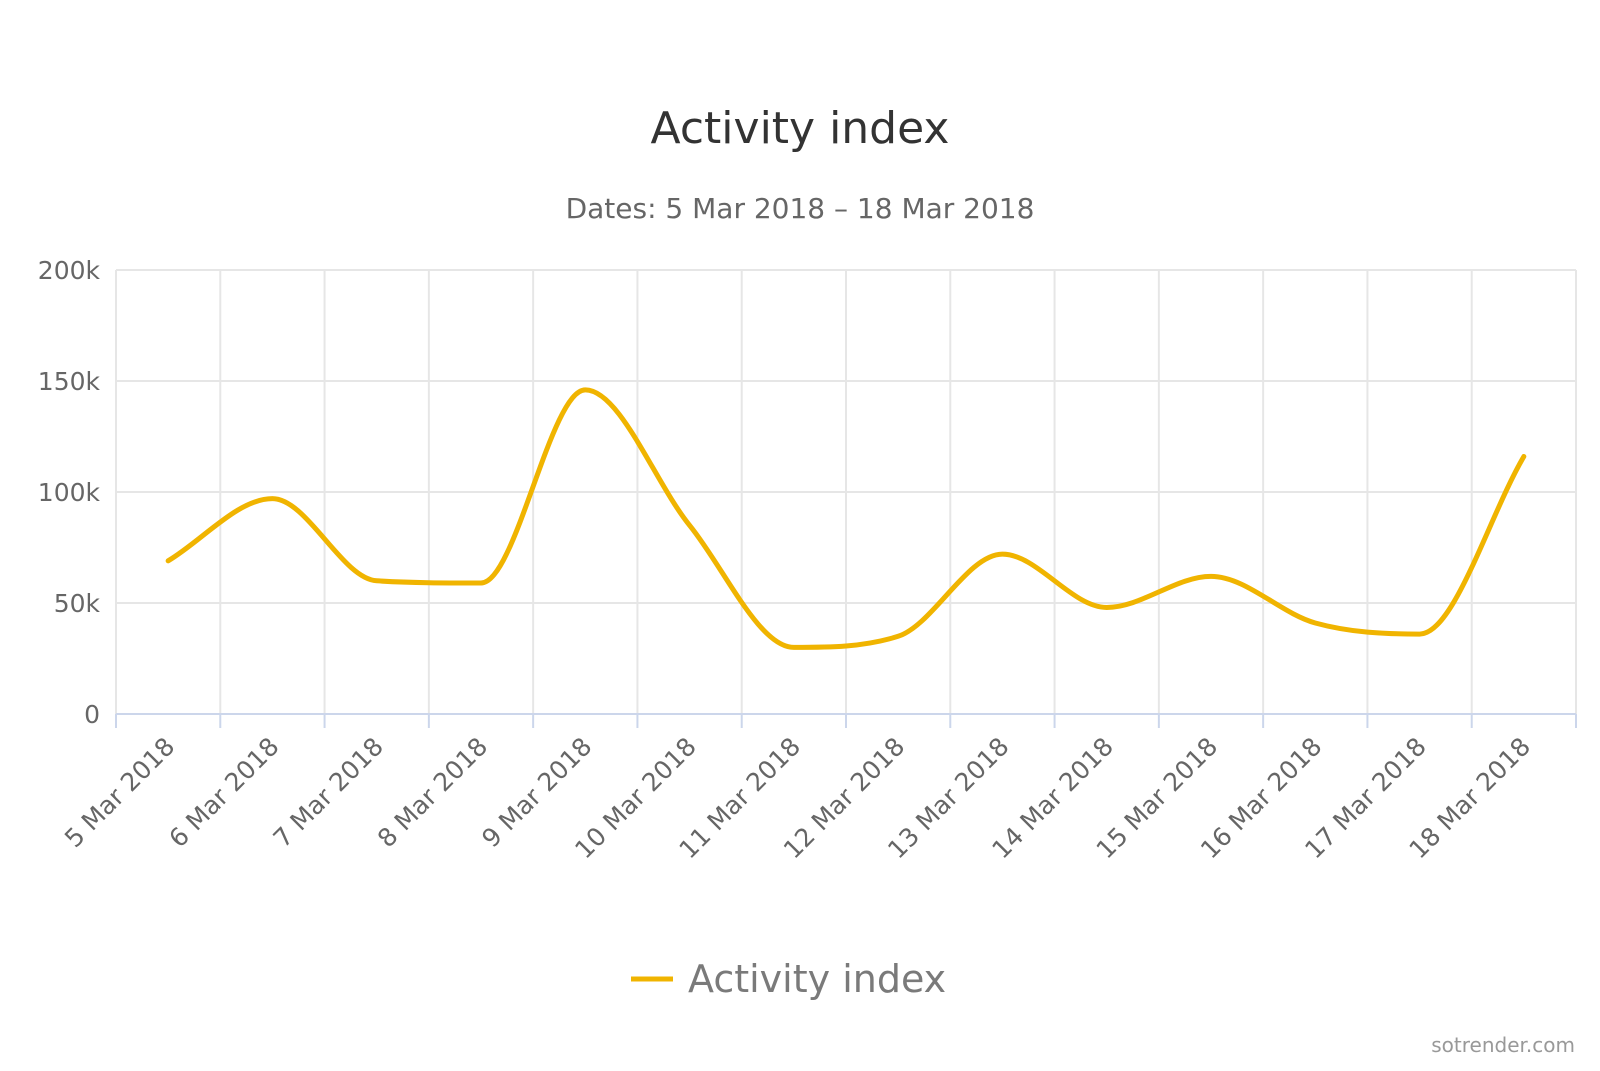  Describe the element at coordinates (432, 792) in the screenshot. I see `x-tick-label: 8 Mar 2018` at that location.